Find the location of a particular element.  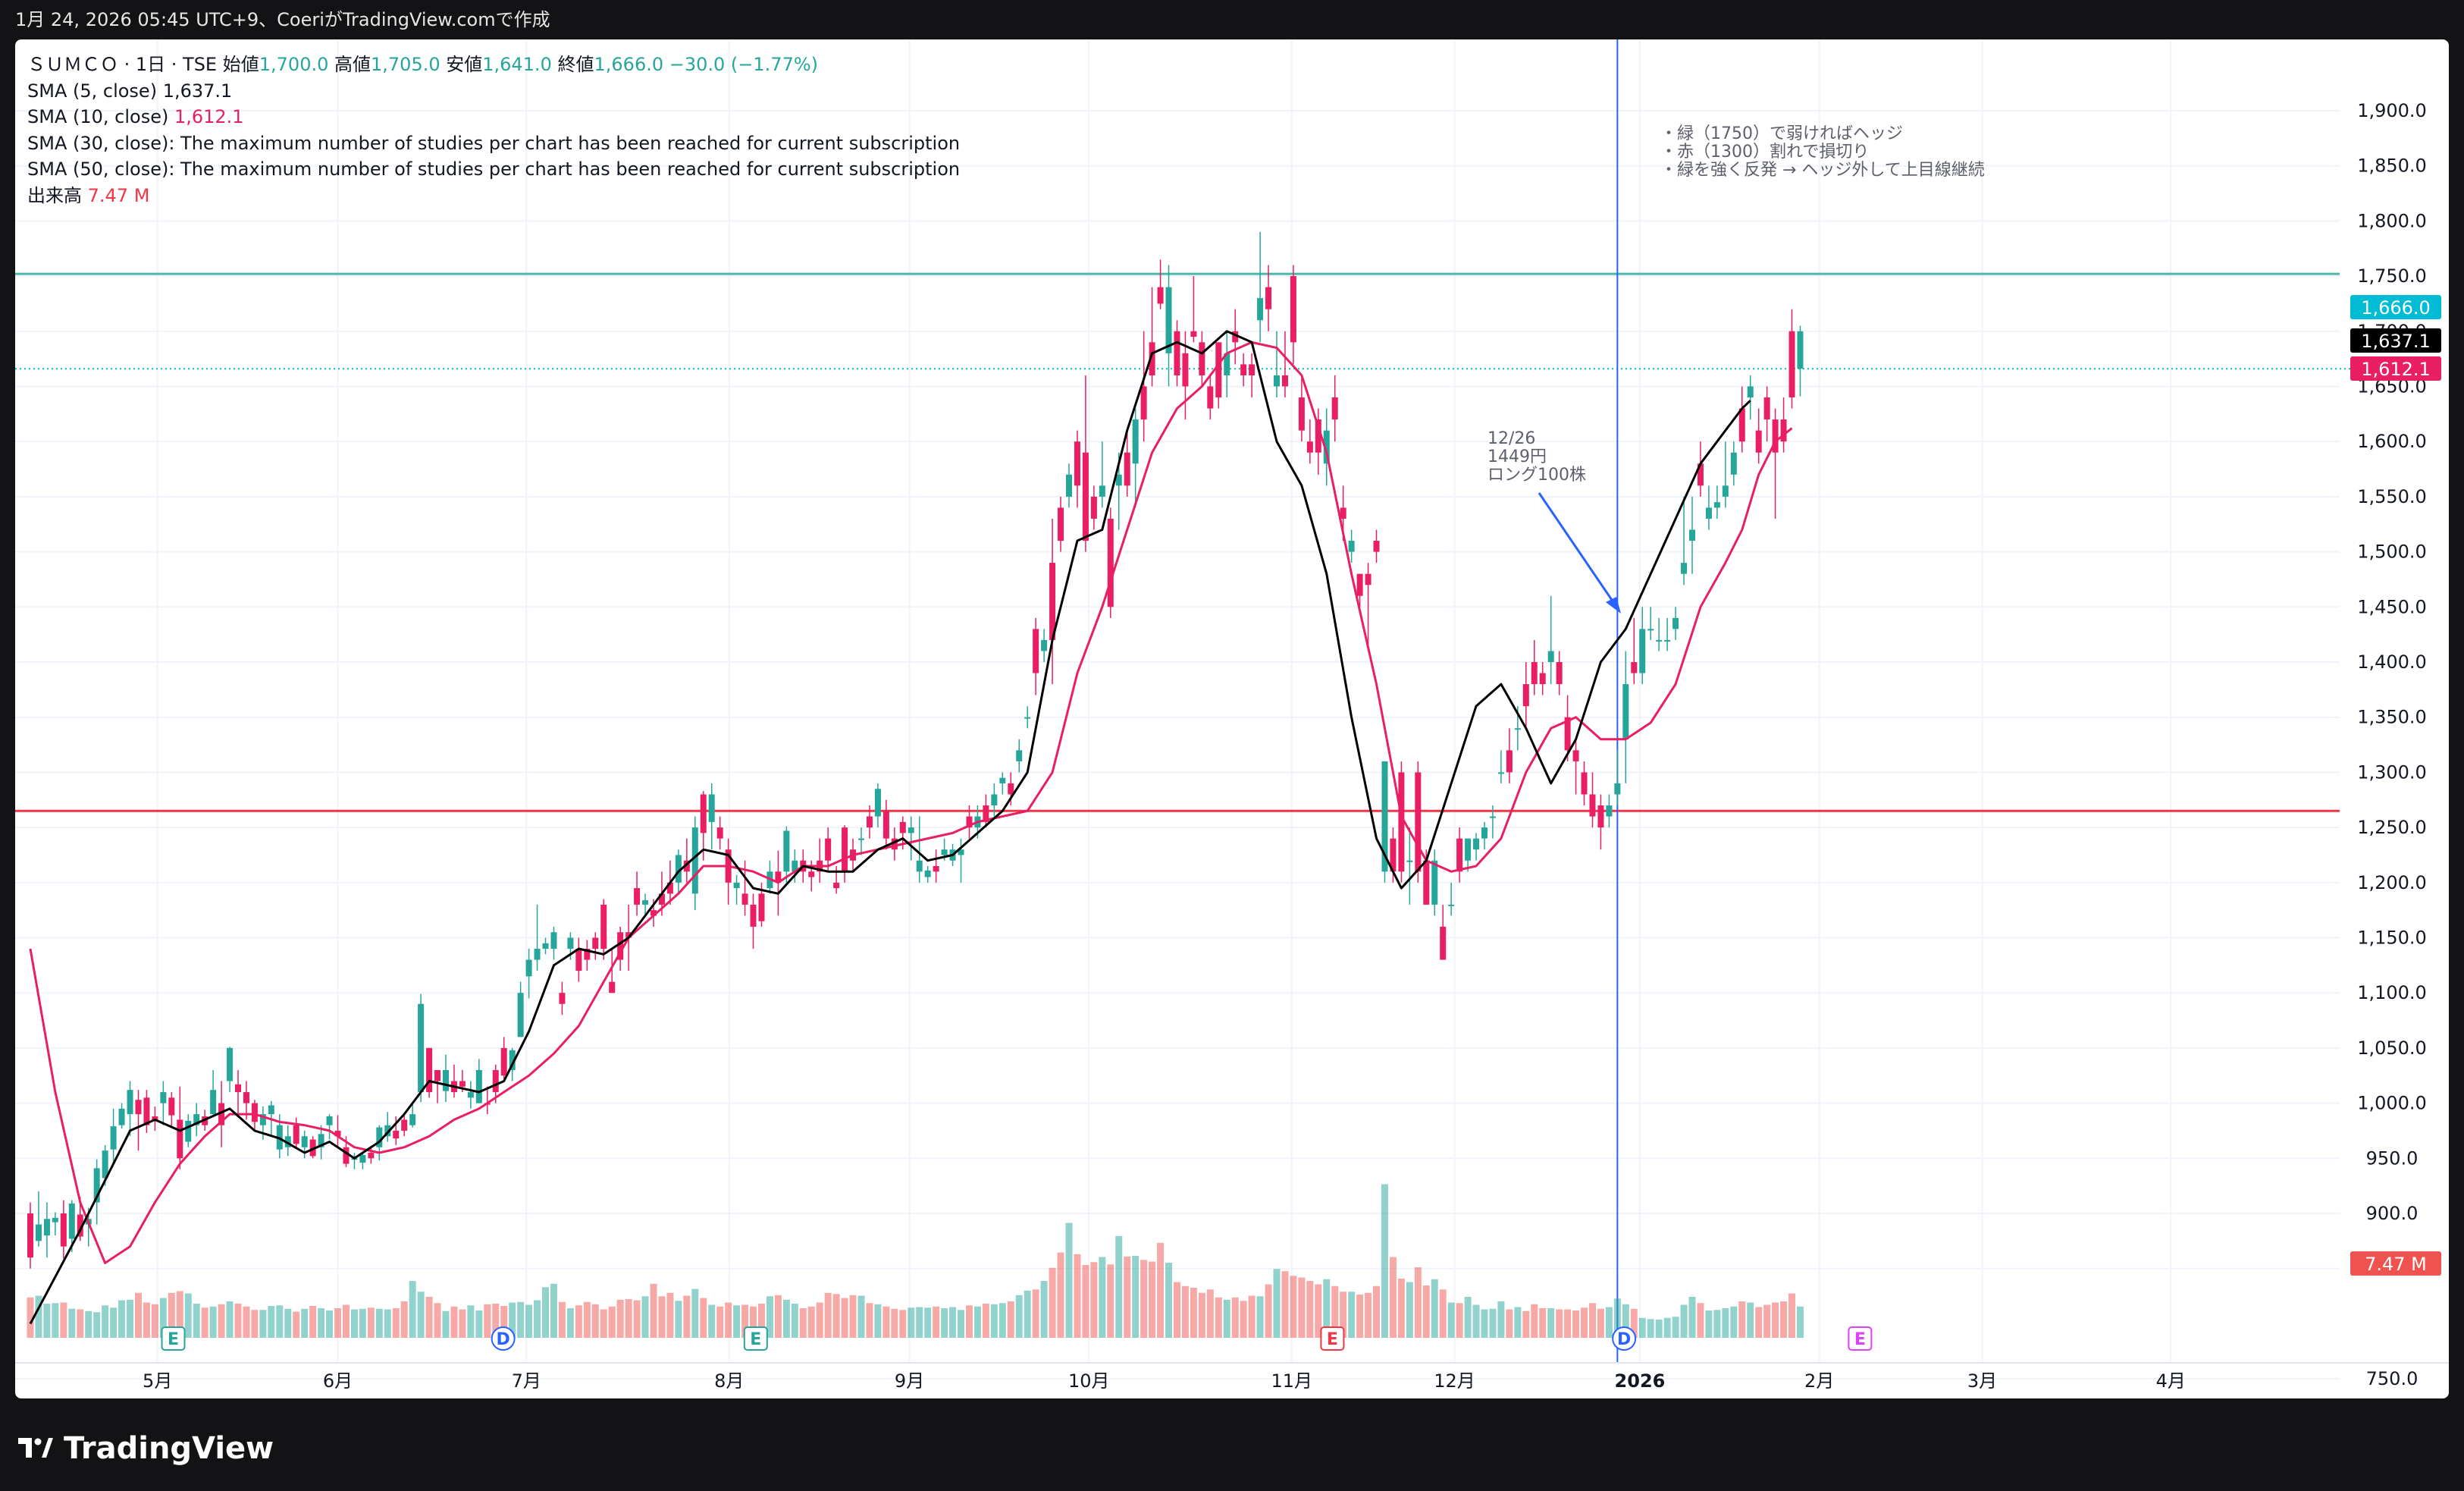

y-tick-label: 900.0 is located at coordinates (2392, 1213).